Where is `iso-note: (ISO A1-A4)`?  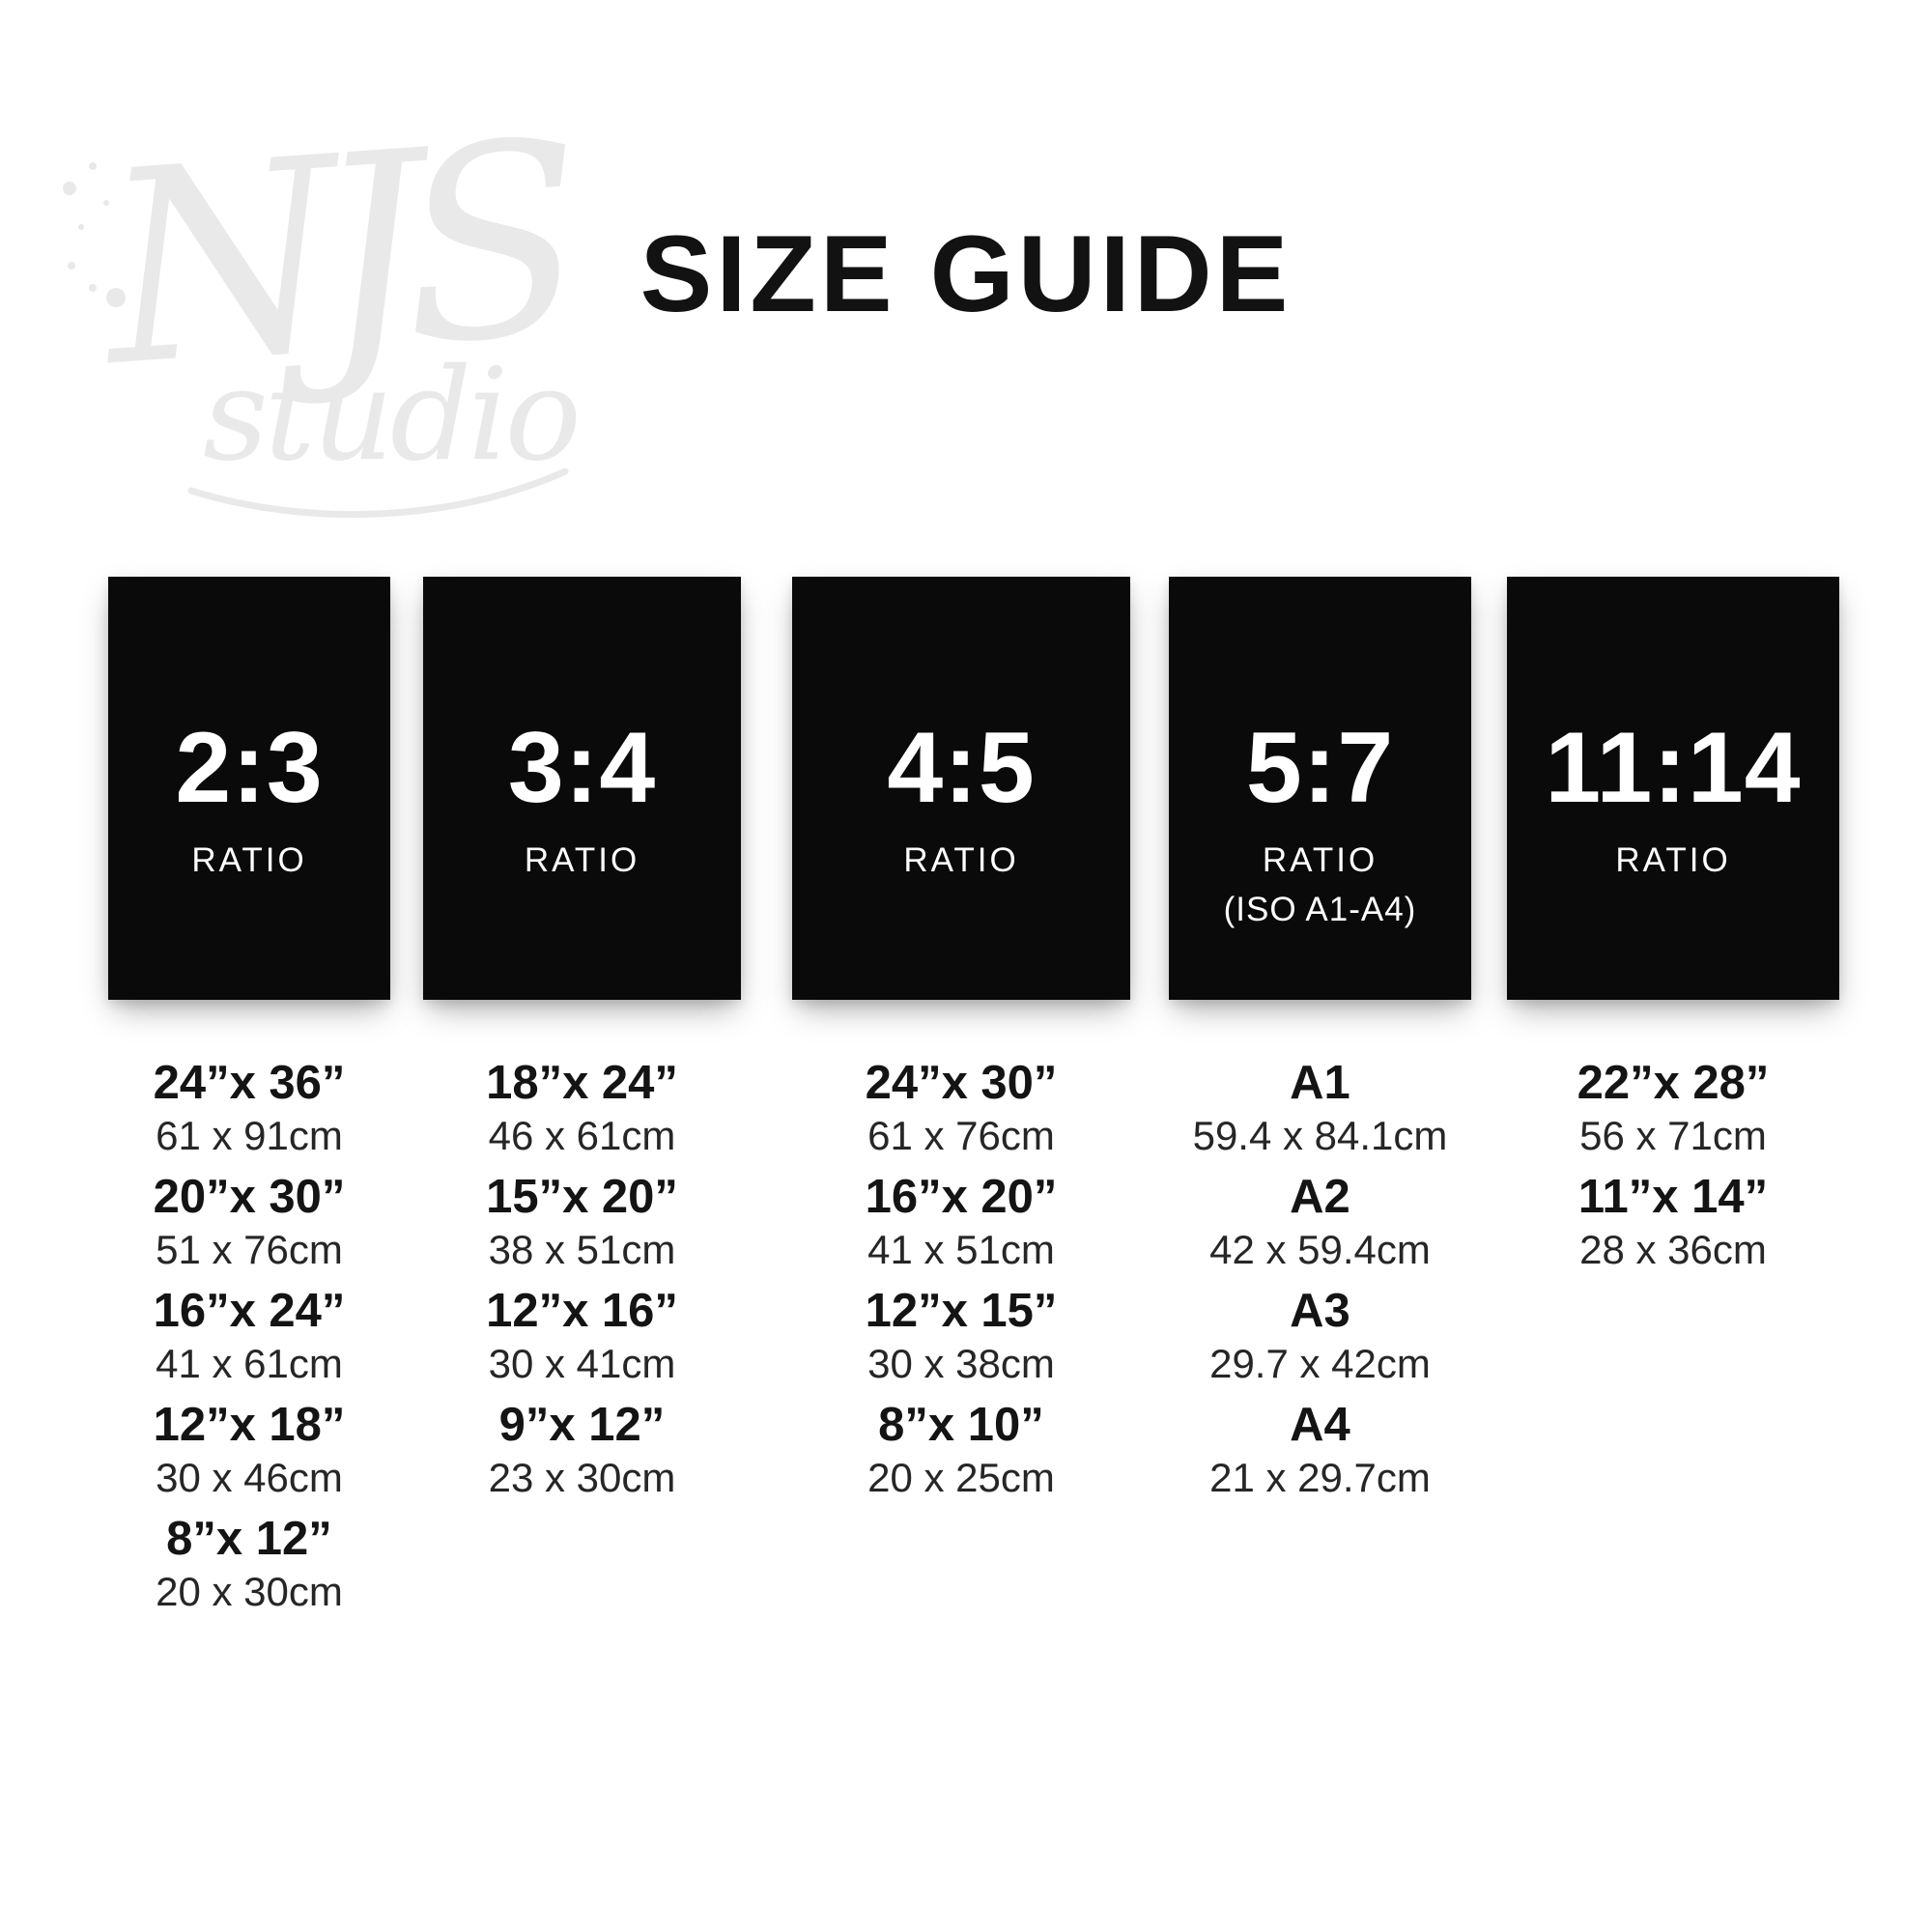 iso-note: (ISO A1-A4) is located at coordinates (1320, 909).